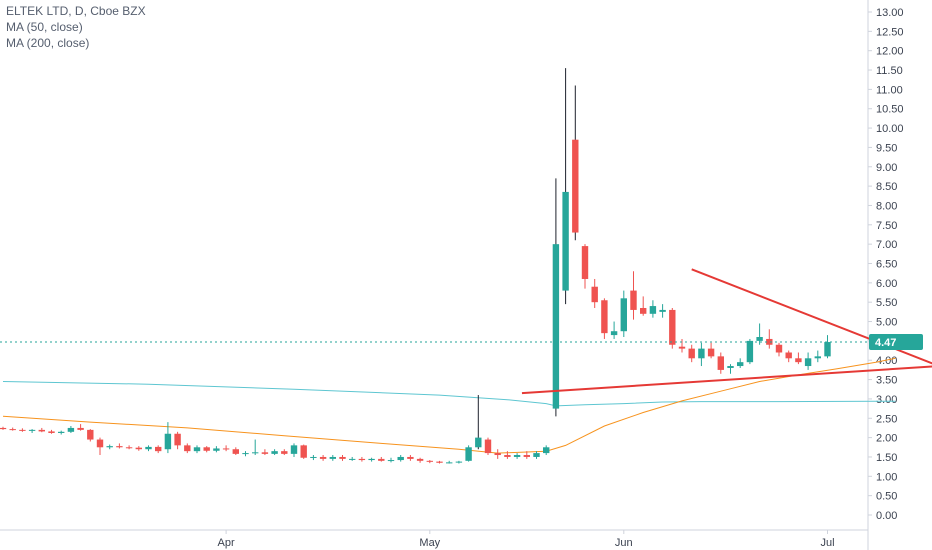 The height and width of the screenshot is (550, 932). I want to click on trendline, so click(726, 380).